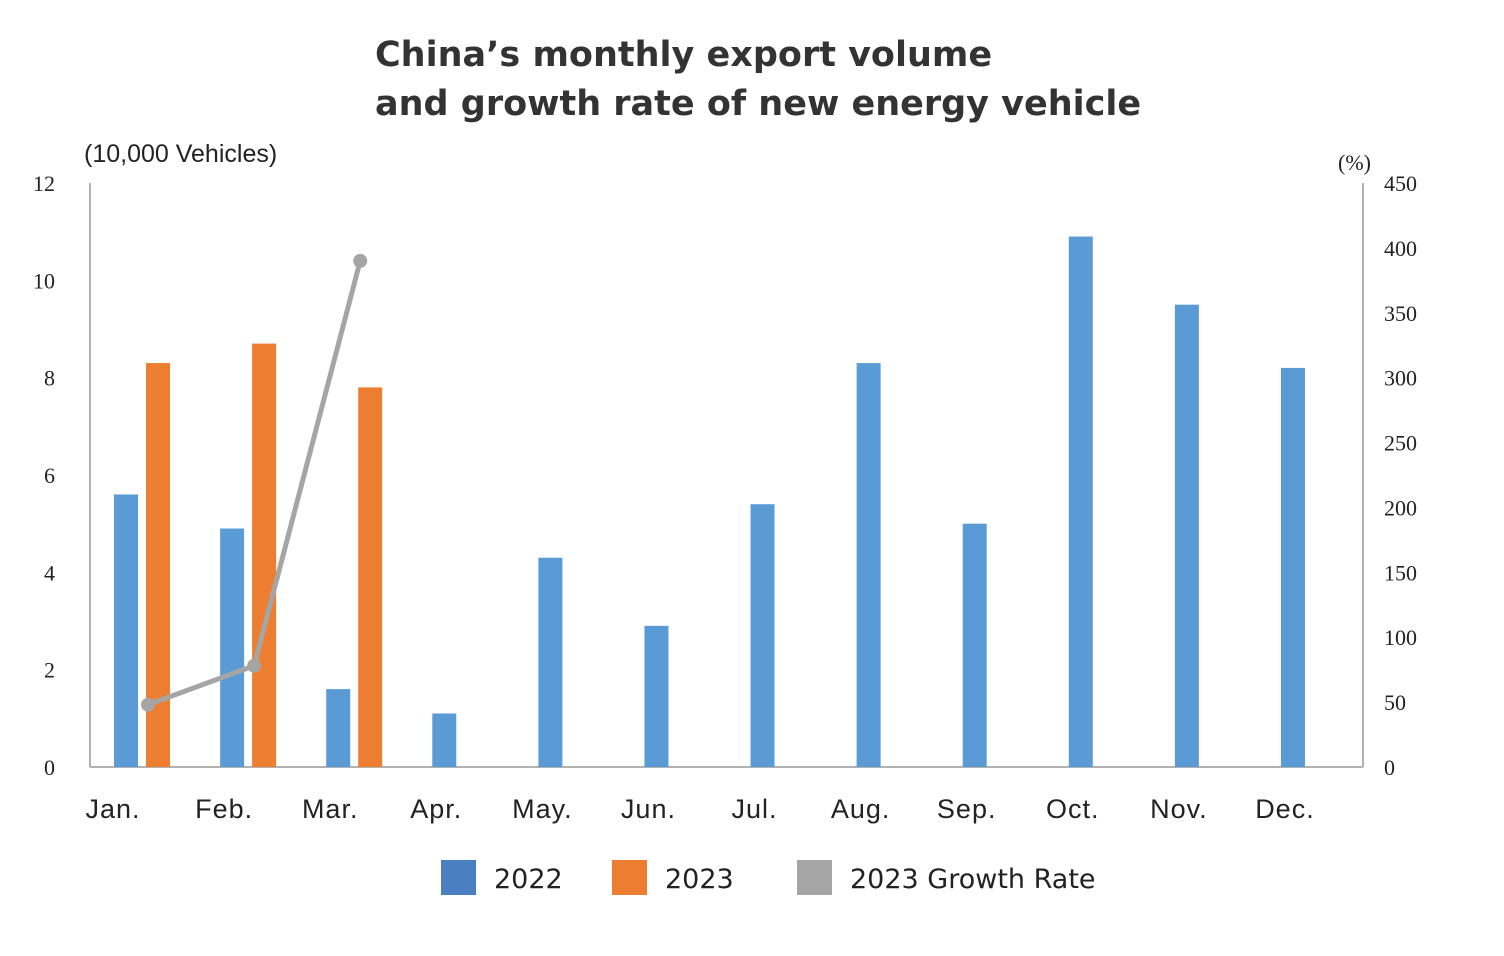 The image size is (1504, 956). I want to click on y-tick-label: 12, so click(44, 183).